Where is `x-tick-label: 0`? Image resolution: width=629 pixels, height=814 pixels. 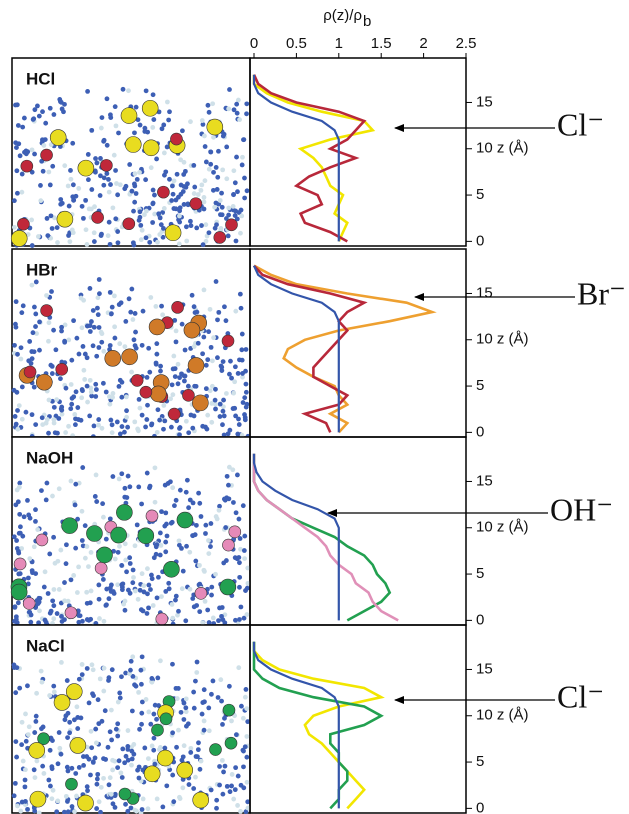
x-tick-label: 0 is located at coordinates (254, 43).